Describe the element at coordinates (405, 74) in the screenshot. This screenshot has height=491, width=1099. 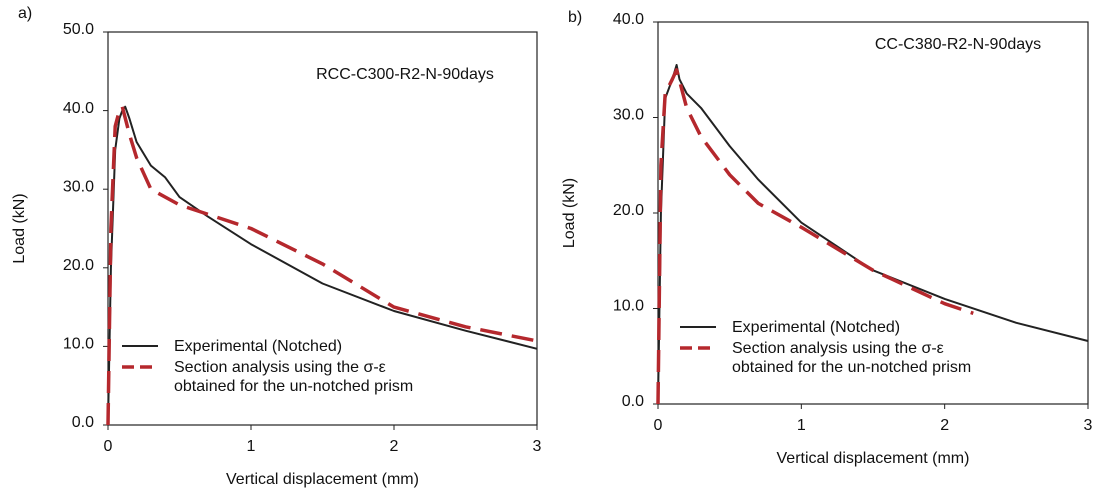
I see `annotation: RCC-C300-R2-N-90days` at that location.